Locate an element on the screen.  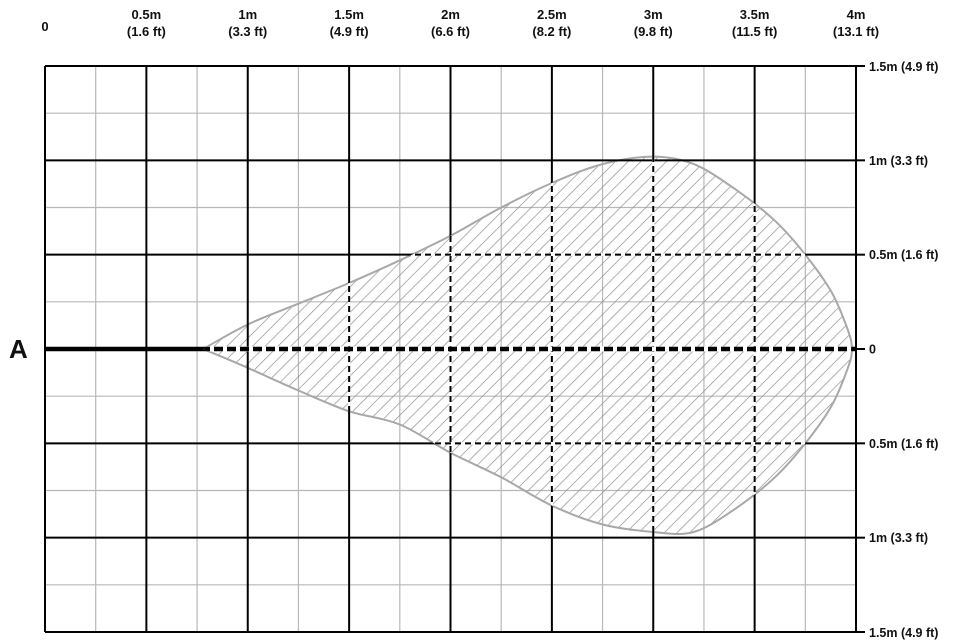
x-tick-label: 2.5m is located at coordinates (552, 14).